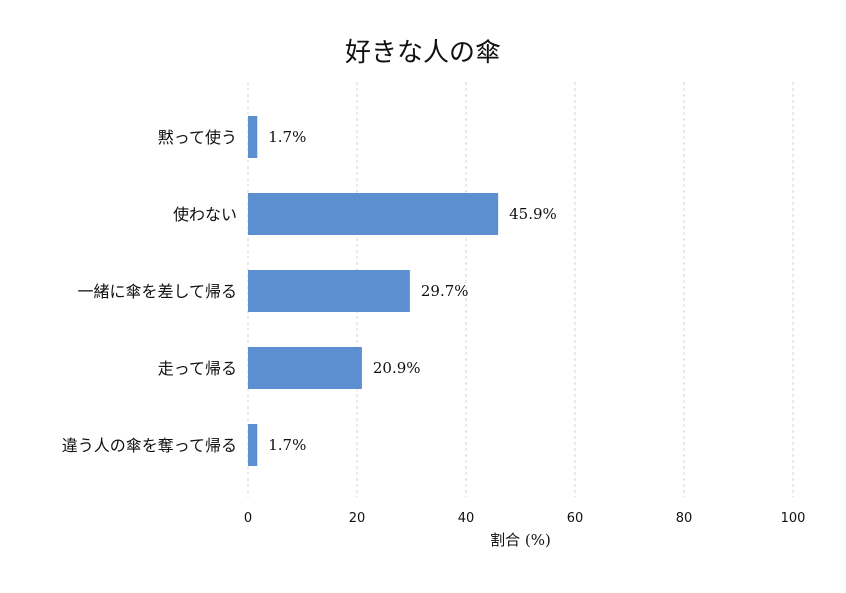  I want to click on value-label-1: 45.9%, so click(533, 214).